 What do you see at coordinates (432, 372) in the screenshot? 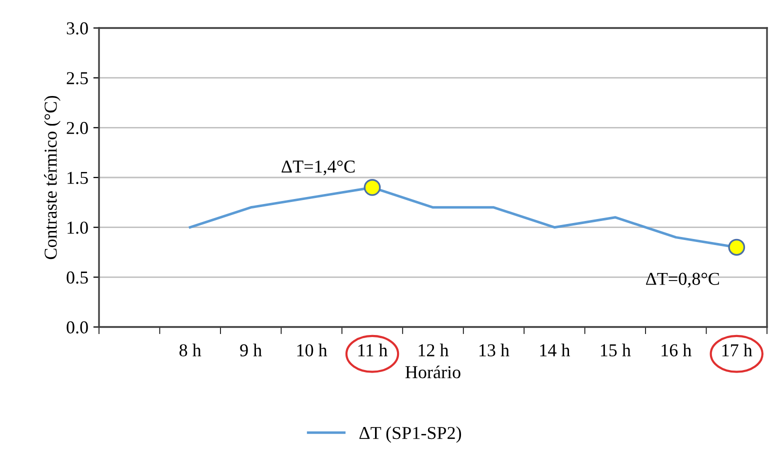
I see `x-axis-title: Horário` at bounding box center [432, 372].